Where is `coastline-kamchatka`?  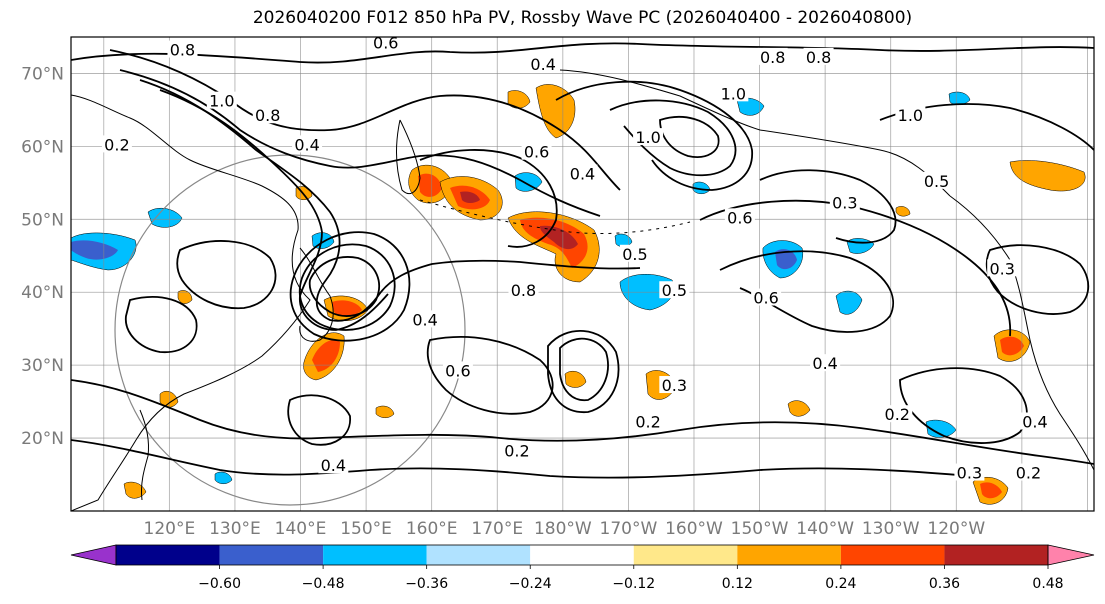
coastline-kamchatka is located at coordinates (408, 156).